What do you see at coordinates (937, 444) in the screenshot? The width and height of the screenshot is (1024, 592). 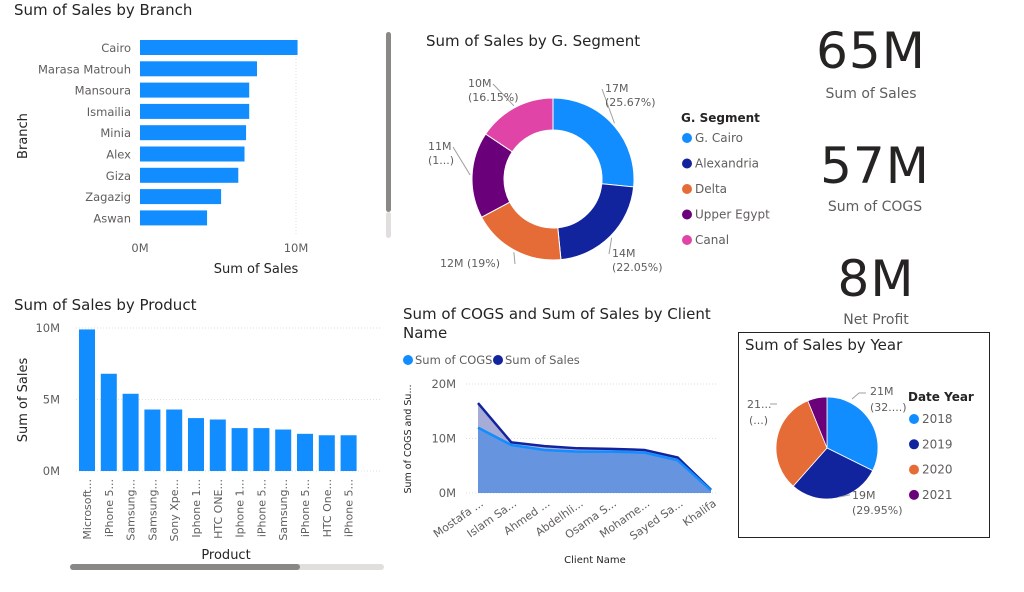 I see `year-legend-label: 2019` at bounding box center [937, 444].